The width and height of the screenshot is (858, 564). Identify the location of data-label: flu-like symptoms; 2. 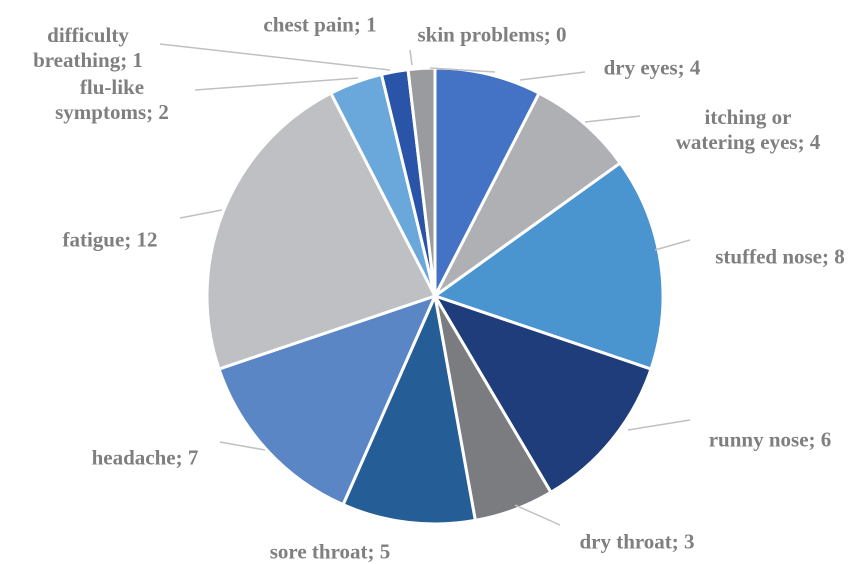
(112, 99).